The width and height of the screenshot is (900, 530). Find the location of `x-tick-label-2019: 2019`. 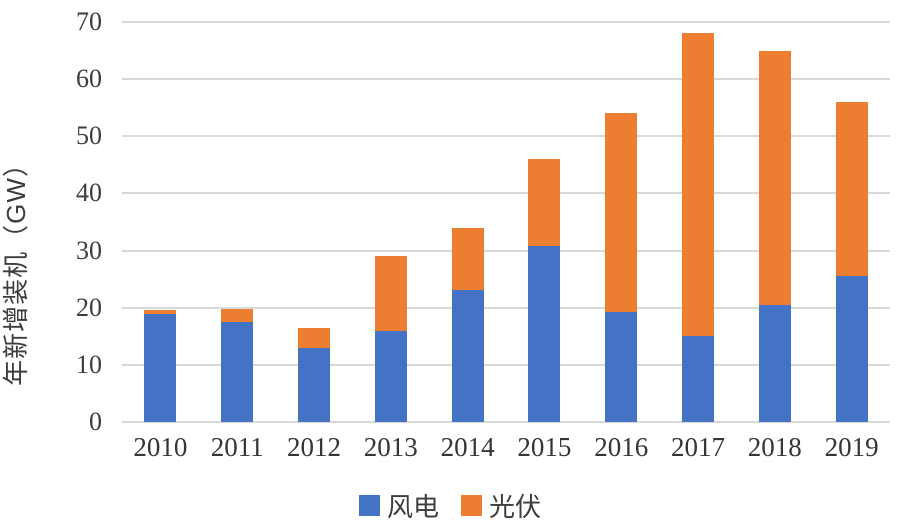

x-tick-label-2019: 2019 is located at coordinates (851, 447).